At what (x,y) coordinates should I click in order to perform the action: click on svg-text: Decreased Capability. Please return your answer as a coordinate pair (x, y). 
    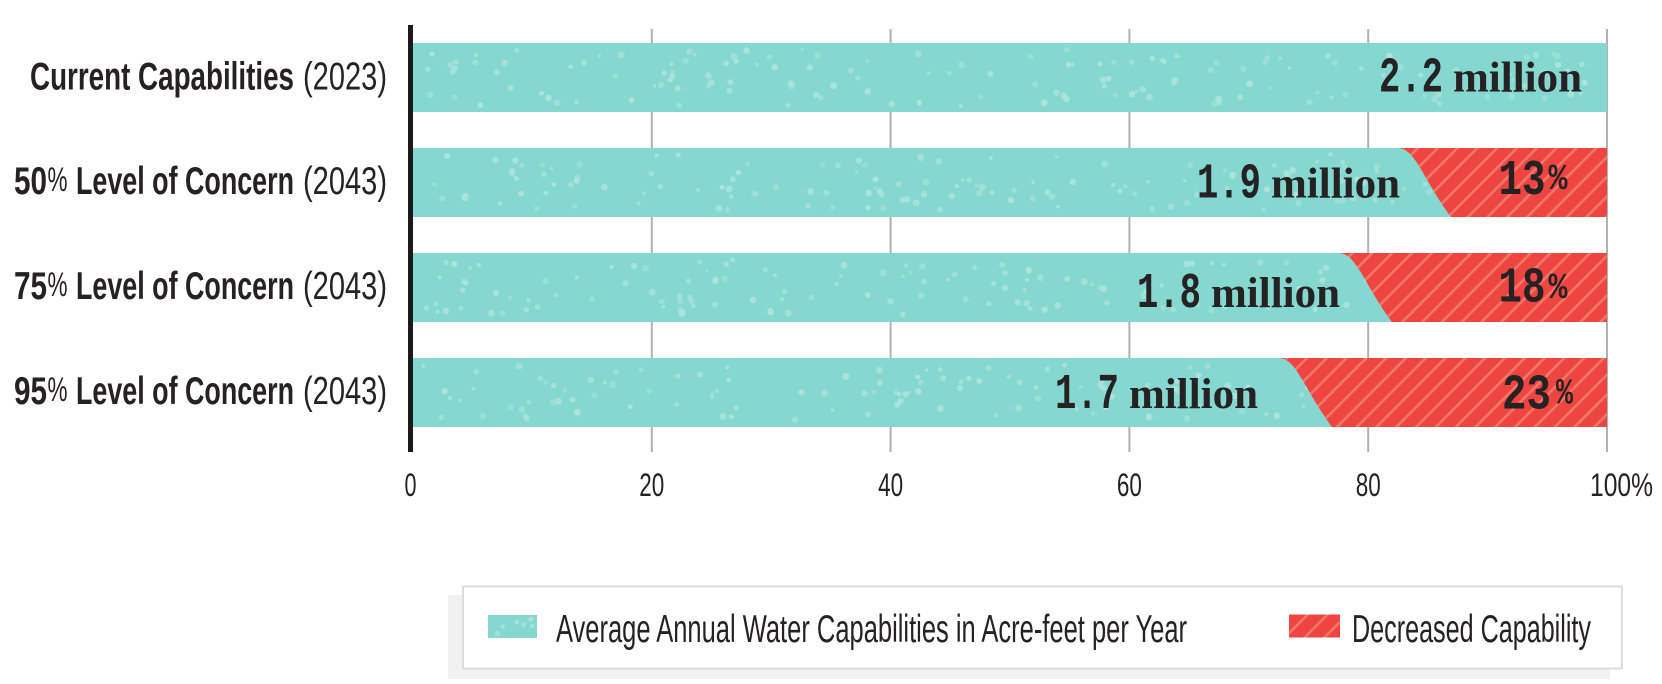
    Looking at the image, I should click on (1471, 629).